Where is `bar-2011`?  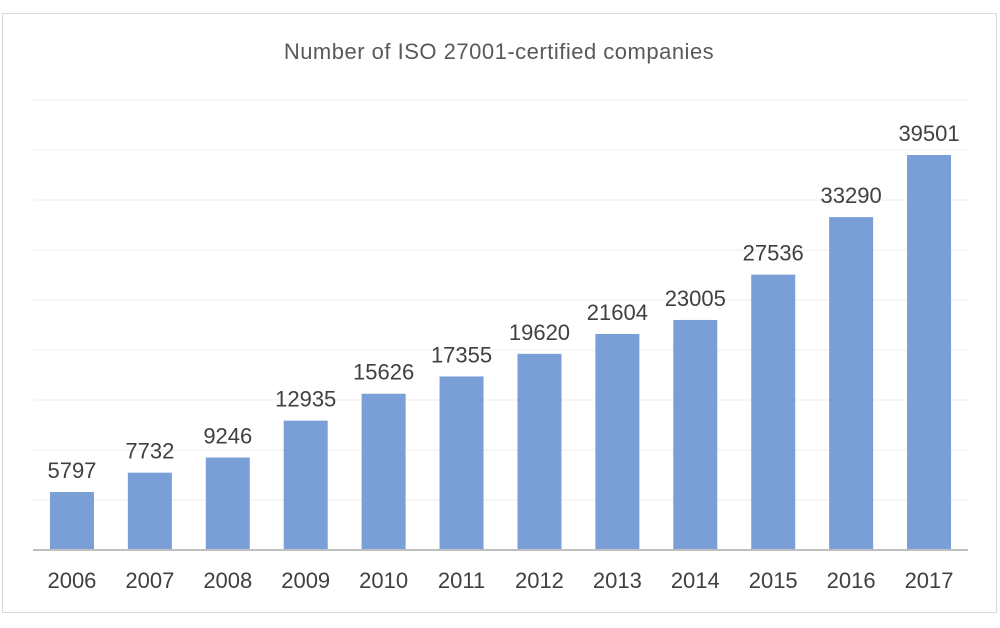 bar-2011 is located at coordinates (461, 463).